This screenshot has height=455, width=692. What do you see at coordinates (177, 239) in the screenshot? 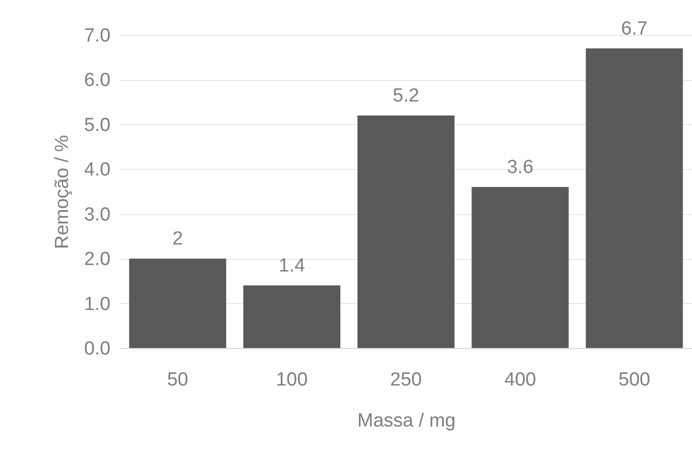
I see `data-label: 2` at bounding box center [177, 239].